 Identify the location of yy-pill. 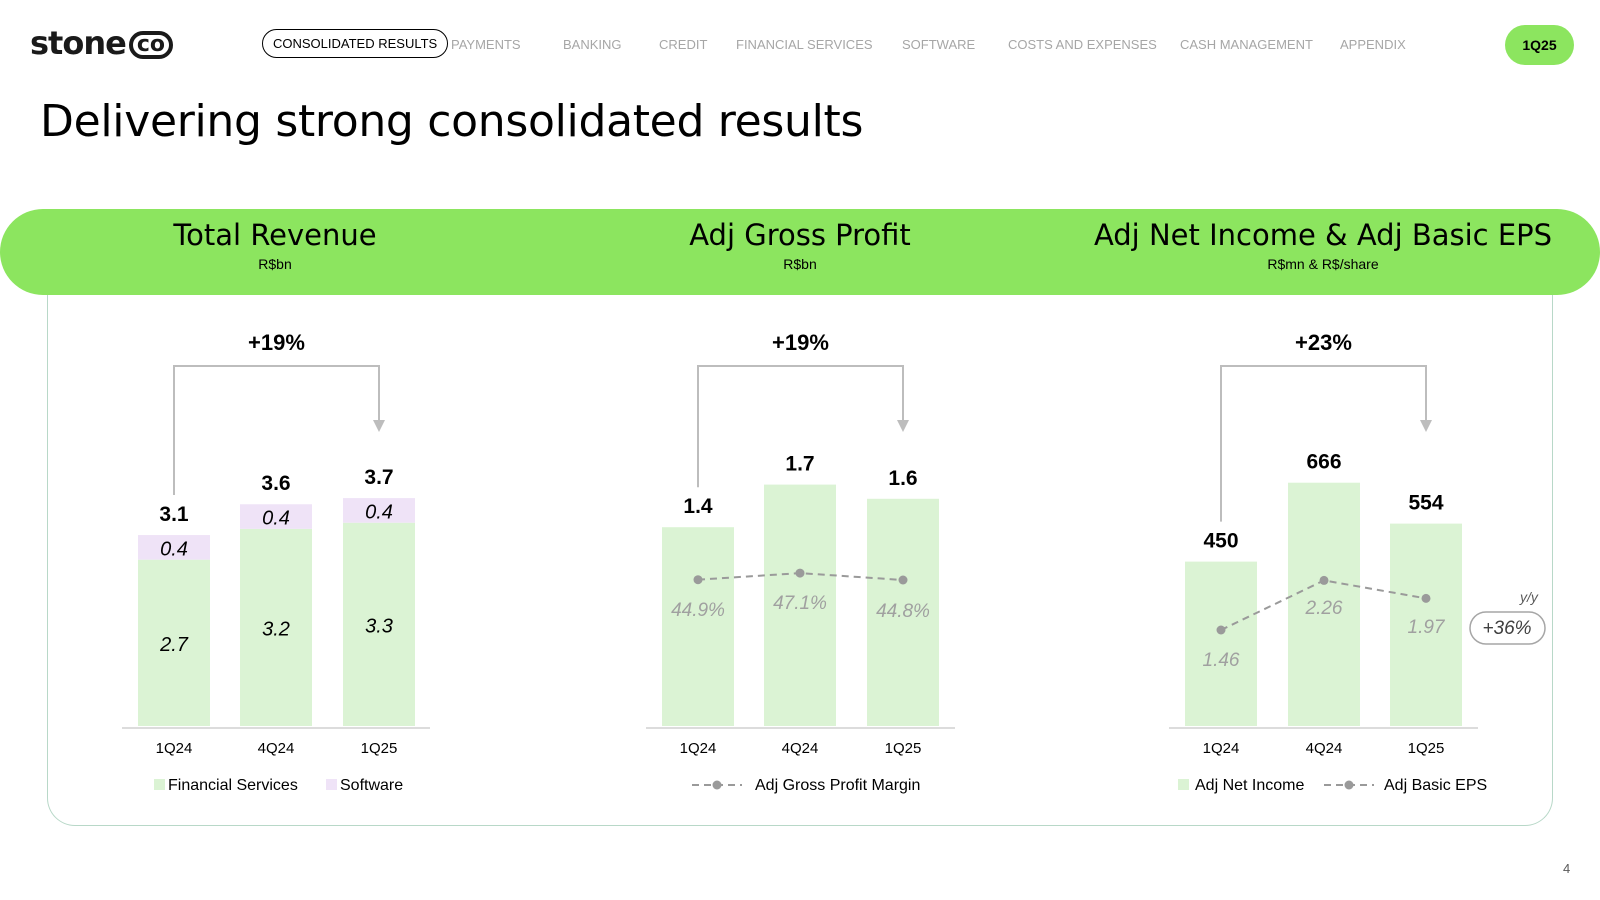
(1507, 628).